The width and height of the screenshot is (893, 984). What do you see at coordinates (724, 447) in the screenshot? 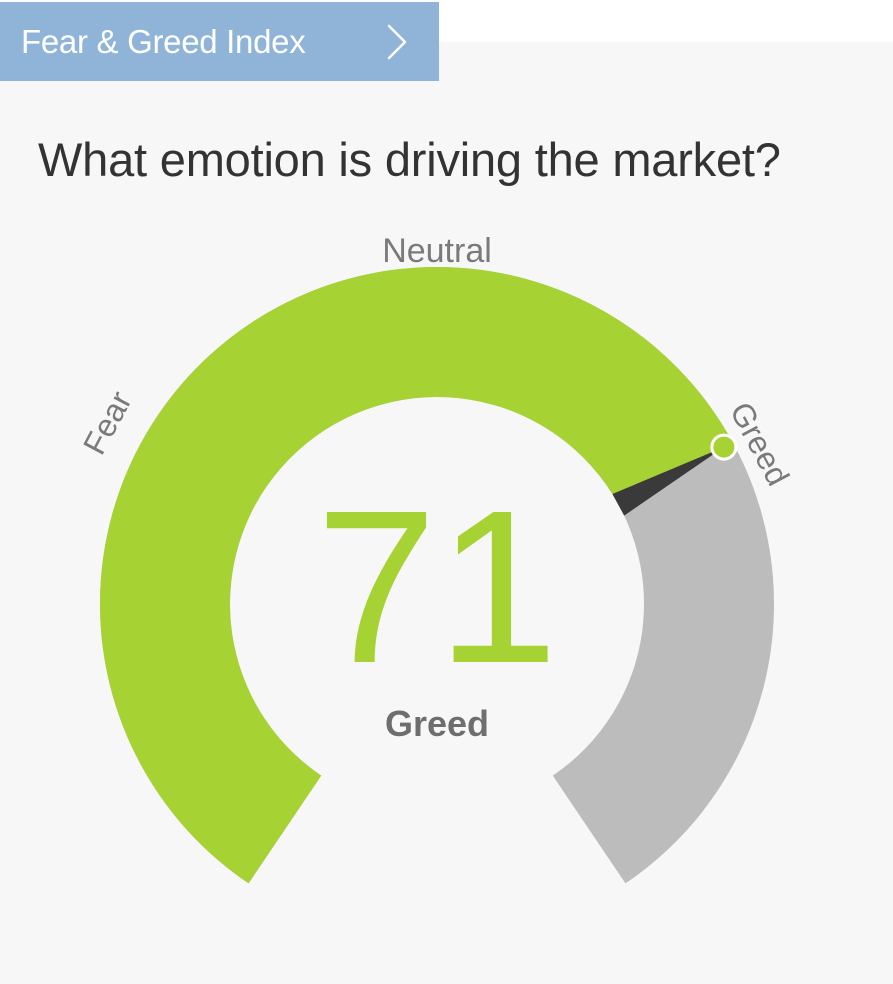
I see `gauge-needle-knob` at bounding box center [724, 447].